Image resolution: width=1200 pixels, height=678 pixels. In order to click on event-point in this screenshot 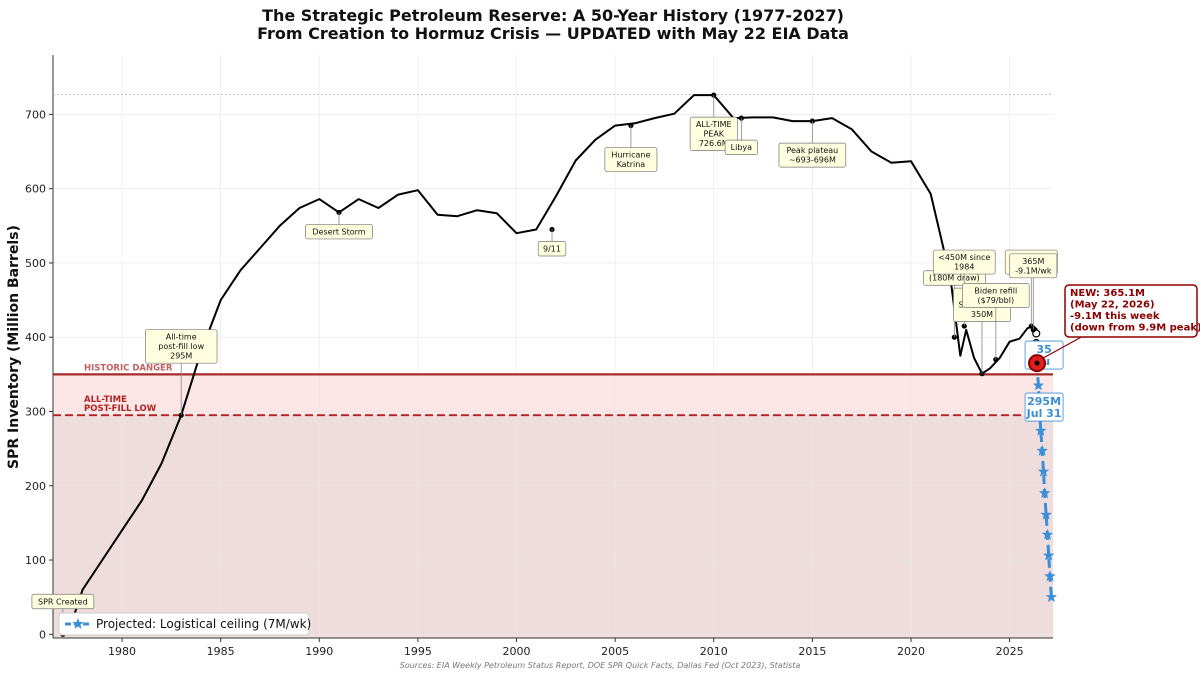, I will do `click(339, 212)`.